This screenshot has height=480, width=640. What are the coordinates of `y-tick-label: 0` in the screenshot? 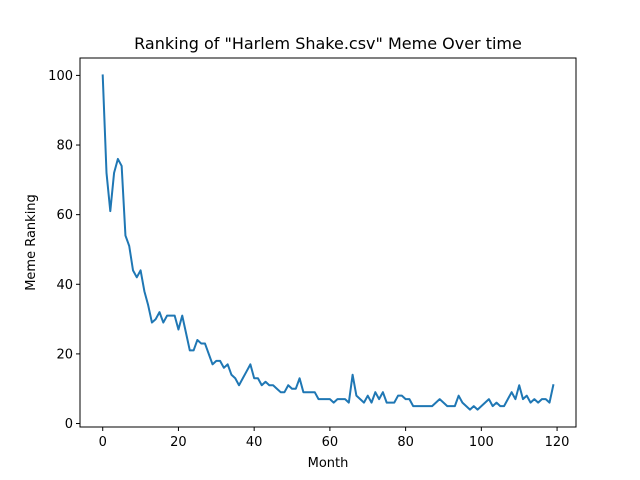 It's located at (69, 424).